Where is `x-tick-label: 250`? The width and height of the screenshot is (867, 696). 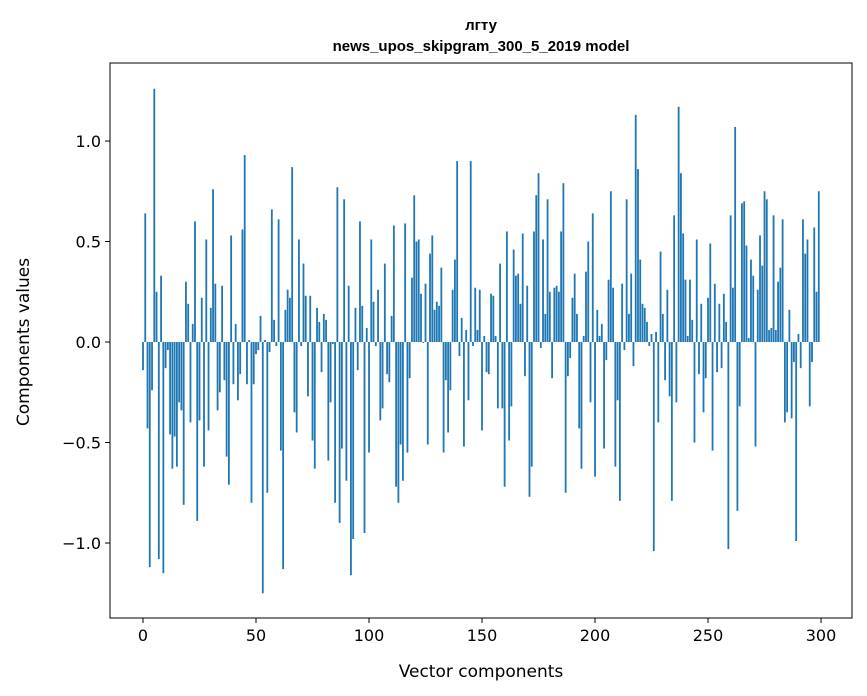
x-tick-label: 250 is located at coordinates (708, 635).